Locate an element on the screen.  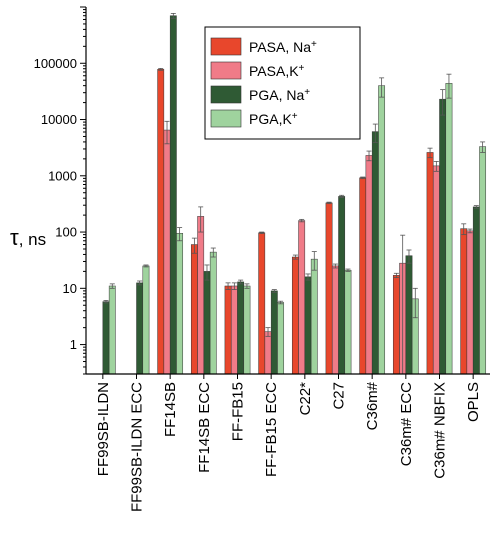
y-tick-label: 1 is located at coordinates (73, 344).